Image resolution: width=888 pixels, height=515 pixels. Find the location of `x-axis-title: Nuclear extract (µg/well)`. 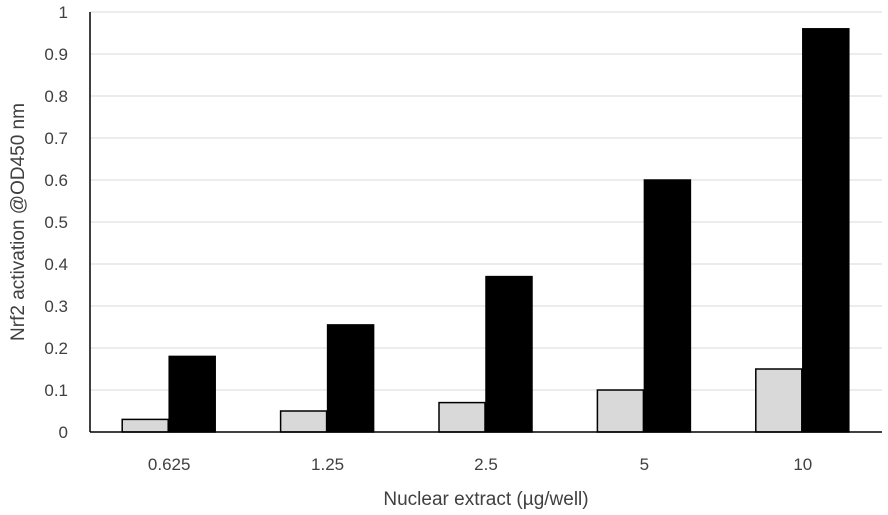

x-axis-title: Nuclear extract (µg/well) is located at coordinates (485, 499).